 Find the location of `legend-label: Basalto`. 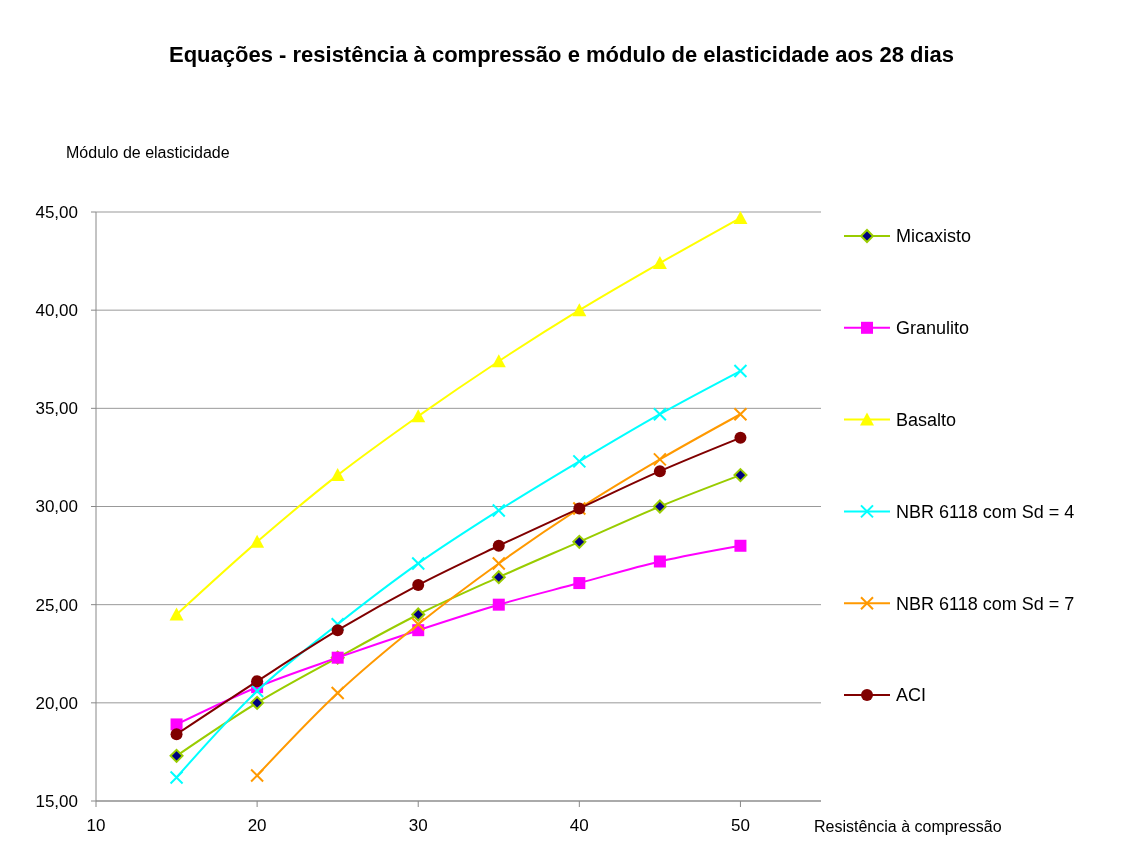

legend-label: Basalto is located at coordinates (926, 419).